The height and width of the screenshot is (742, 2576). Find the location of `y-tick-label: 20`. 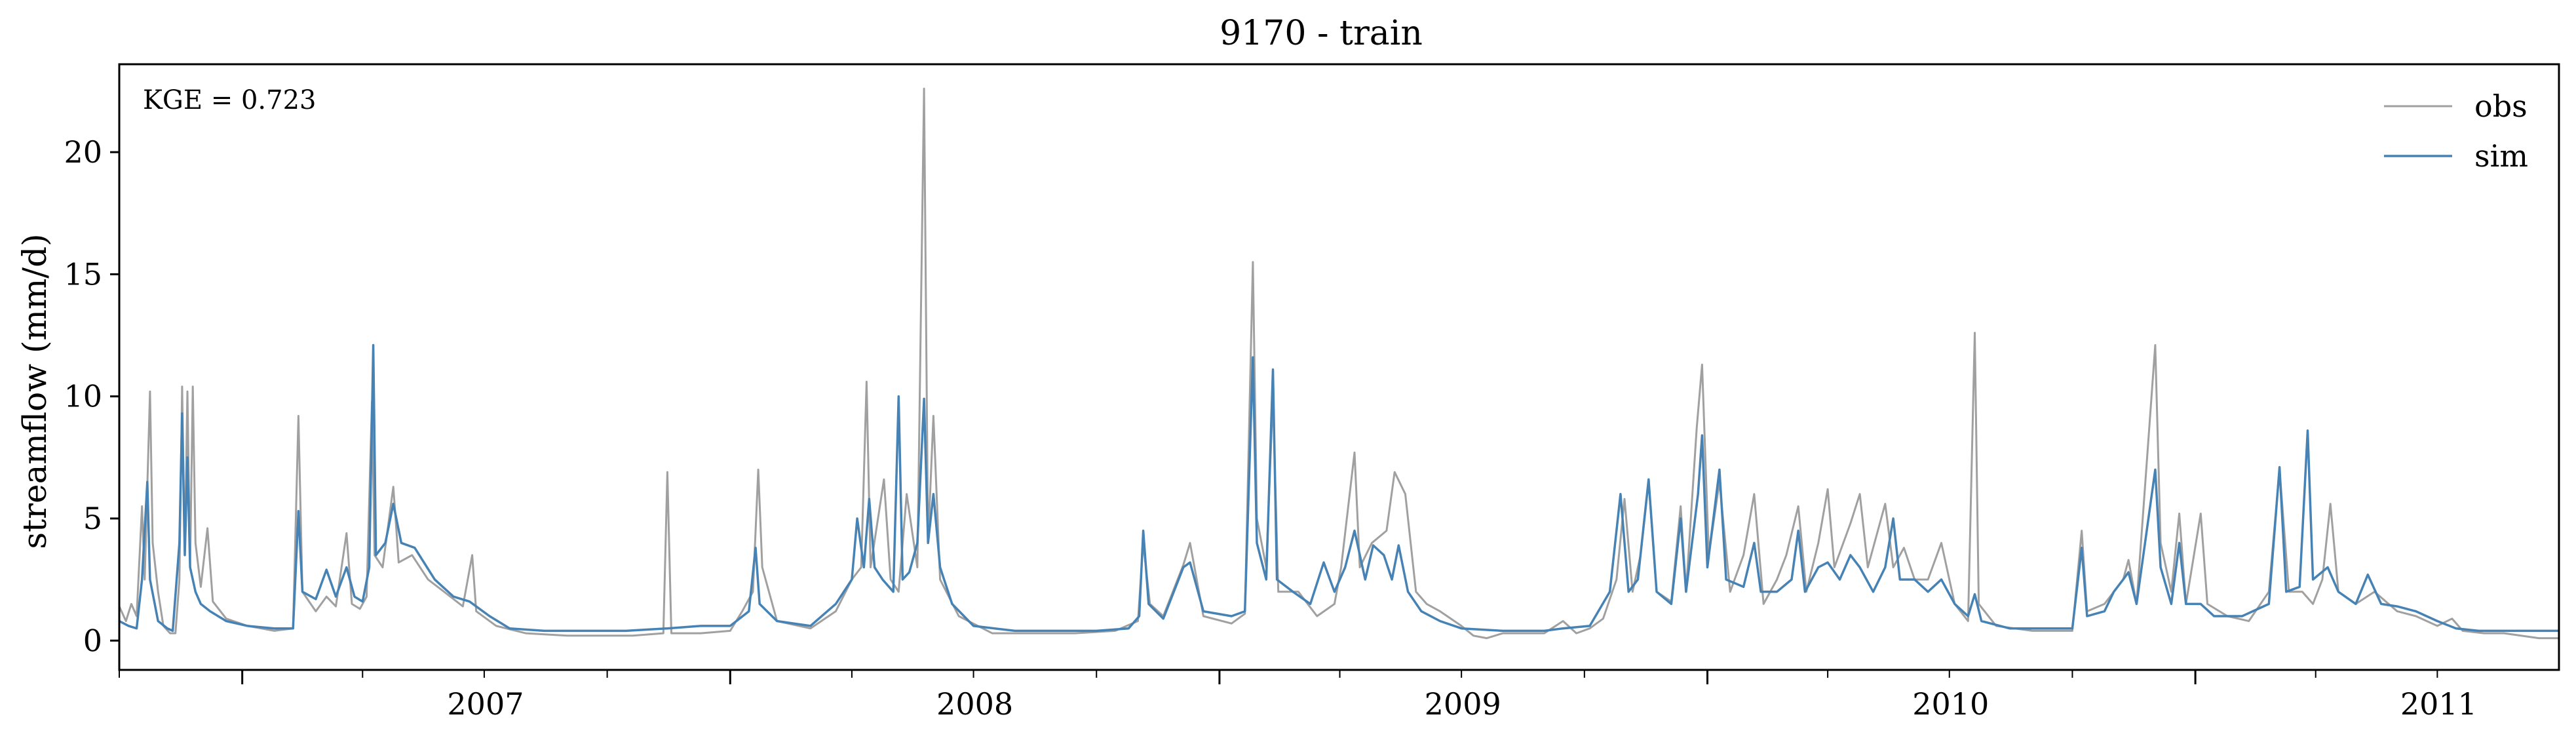

y-tick-label: 20 is located at coordinates (83, 152).